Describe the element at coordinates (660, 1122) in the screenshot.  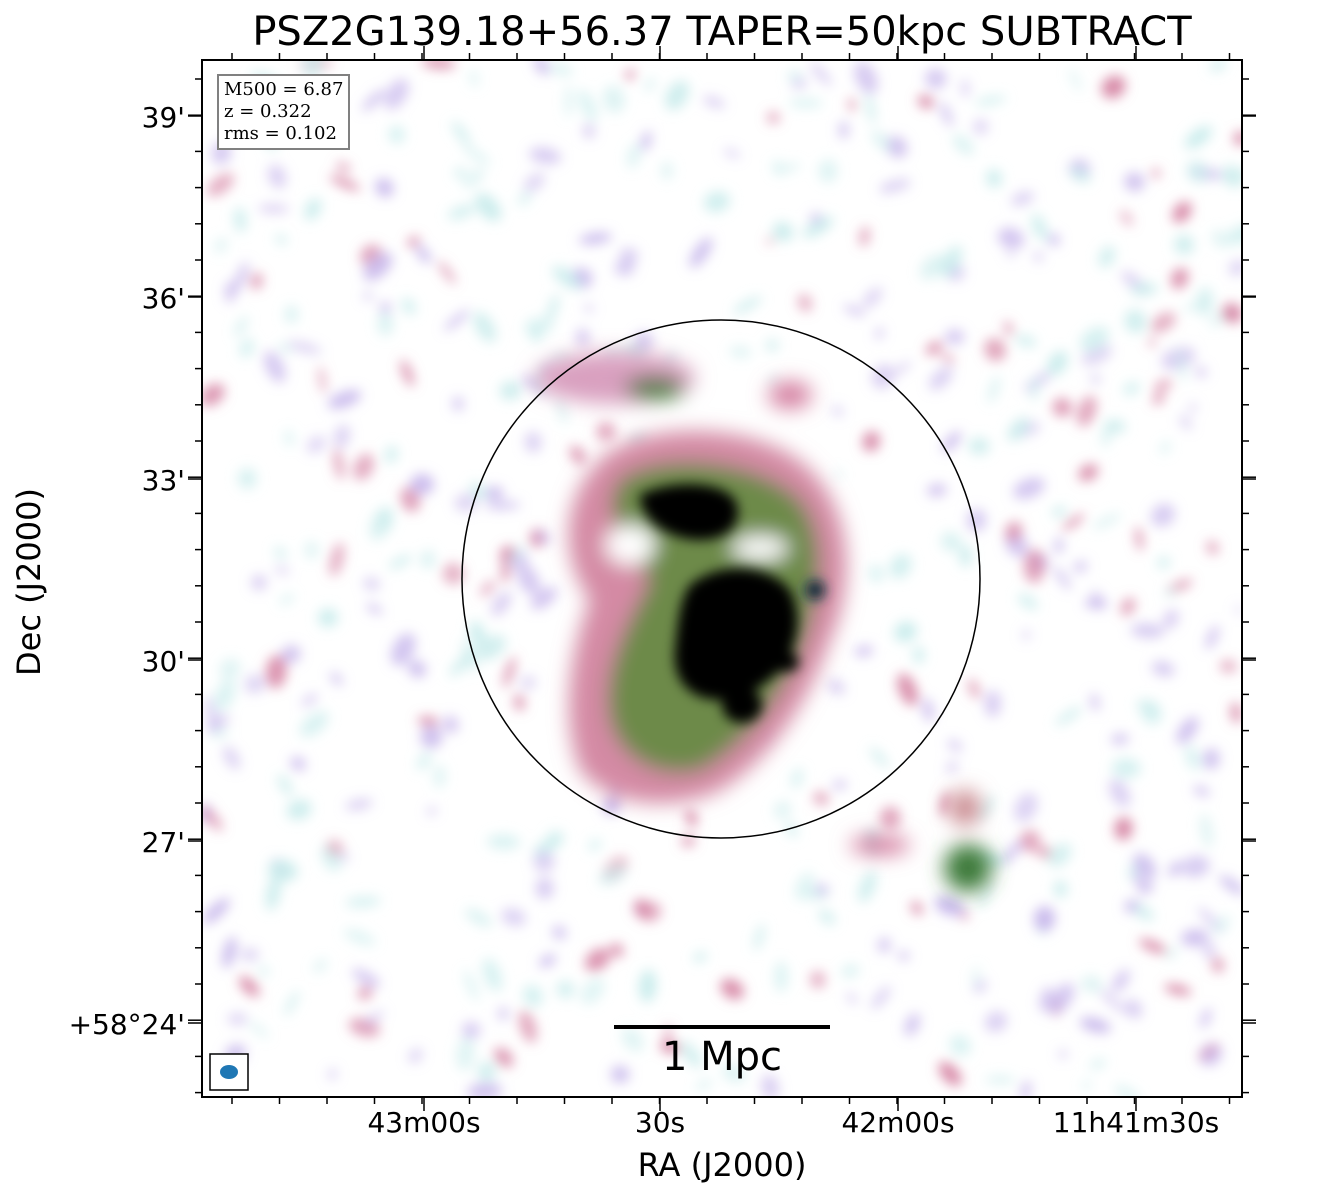
I see `x-tick-label: 30s` at that location.